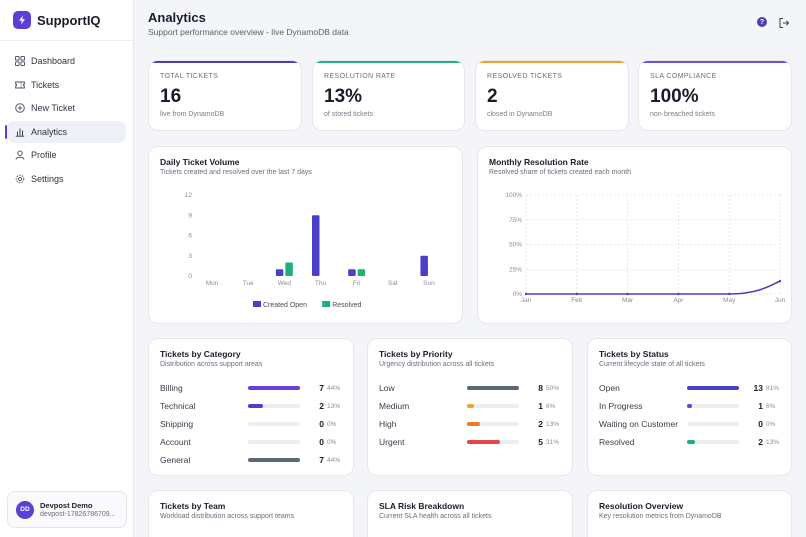  I want to click on card-title: Monthly Resolution Rate, so click(539, 162).